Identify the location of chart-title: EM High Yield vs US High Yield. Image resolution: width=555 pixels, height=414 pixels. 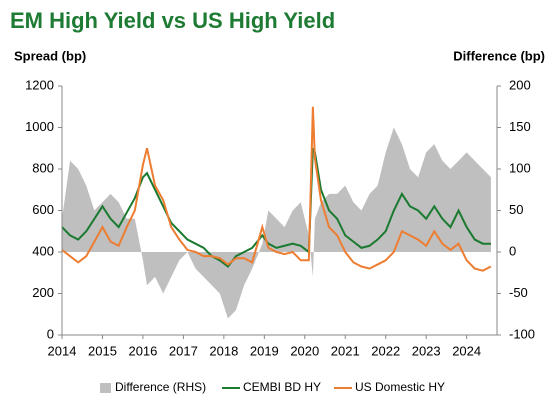
(172, 20).